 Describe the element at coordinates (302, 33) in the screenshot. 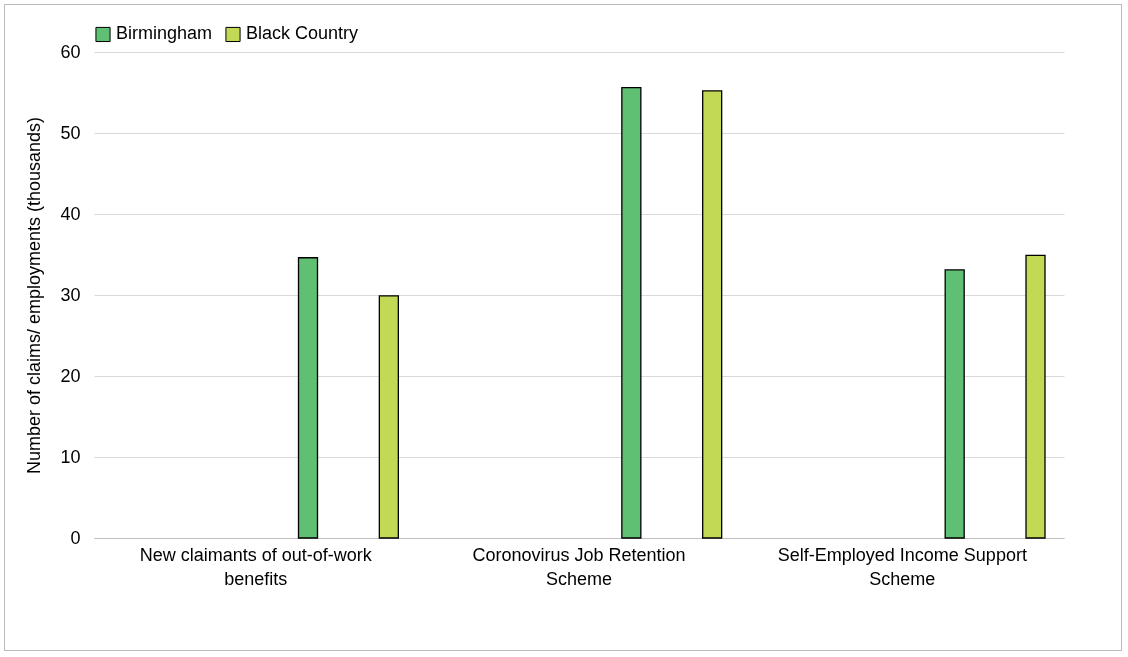

I see `legend-label: Black Country` at that location.